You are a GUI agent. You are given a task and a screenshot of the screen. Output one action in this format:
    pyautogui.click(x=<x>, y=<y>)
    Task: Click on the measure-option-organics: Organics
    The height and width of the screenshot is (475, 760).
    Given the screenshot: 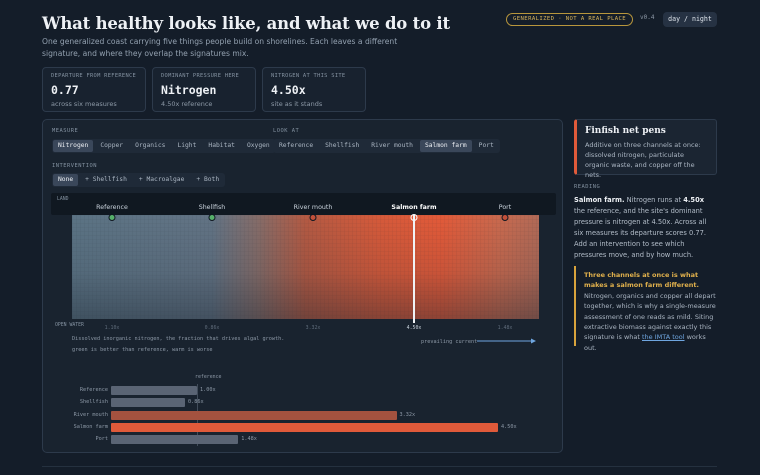 What is the action you would take?
    pyautogui.click(x=150, y=145)
    